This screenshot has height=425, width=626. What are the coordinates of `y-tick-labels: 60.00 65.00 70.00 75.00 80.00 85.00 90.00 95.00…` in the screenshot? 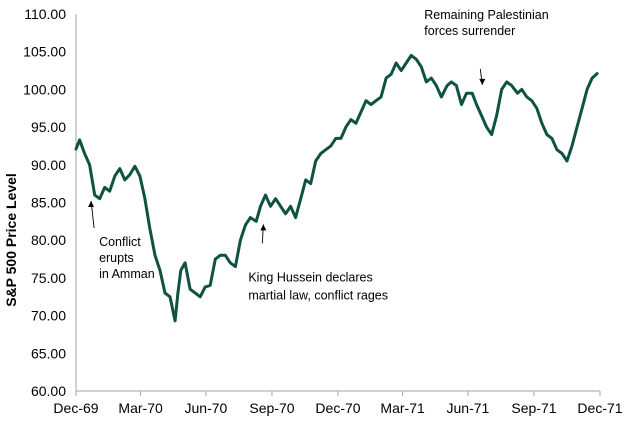 It's located at (44, 202).